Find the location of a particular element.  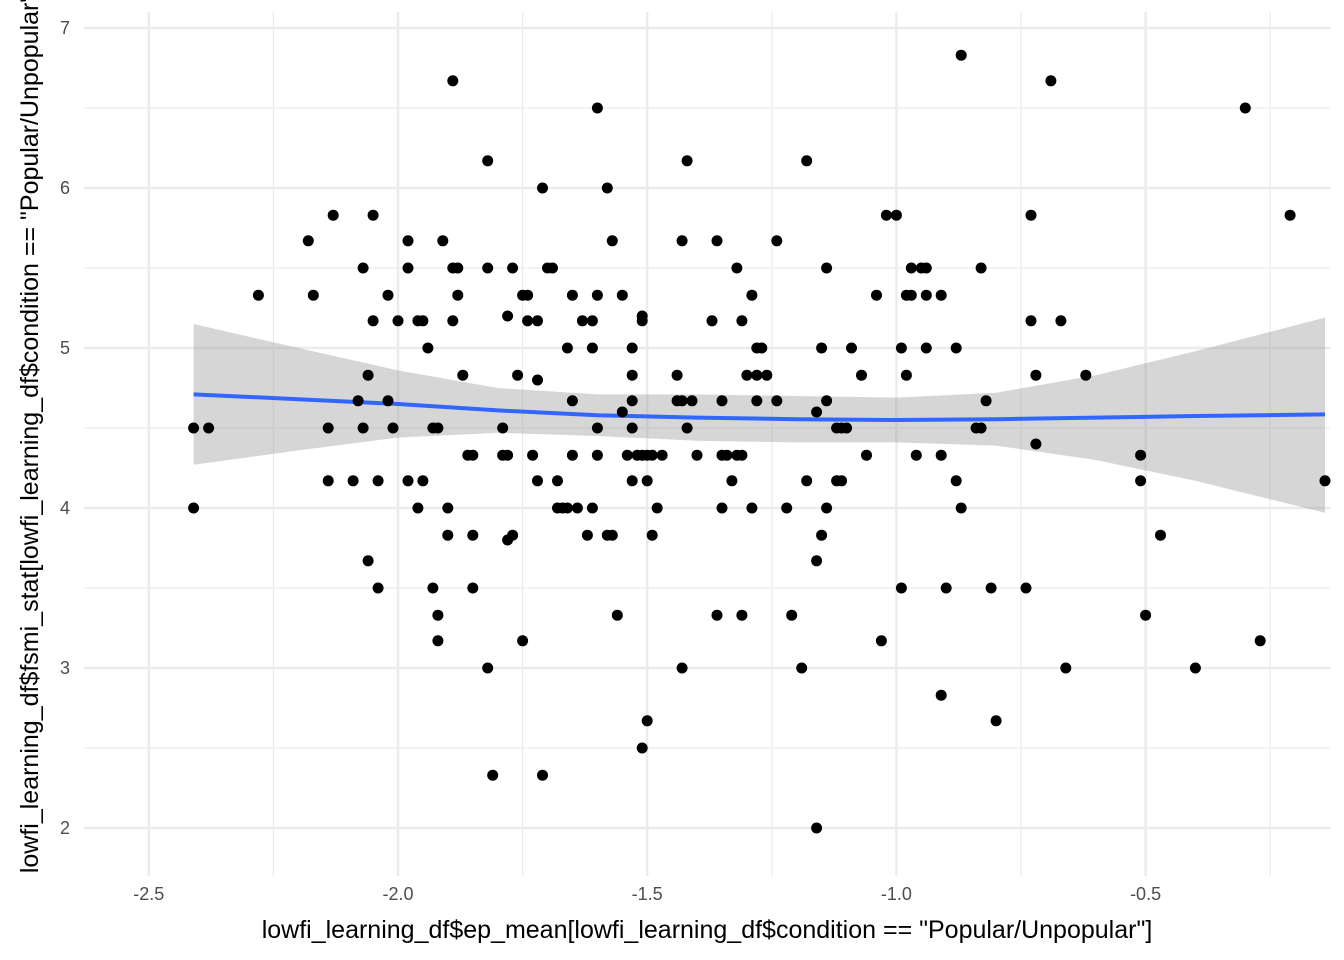

x-tick-label: -1.0 is located at coordinates (896, 894).